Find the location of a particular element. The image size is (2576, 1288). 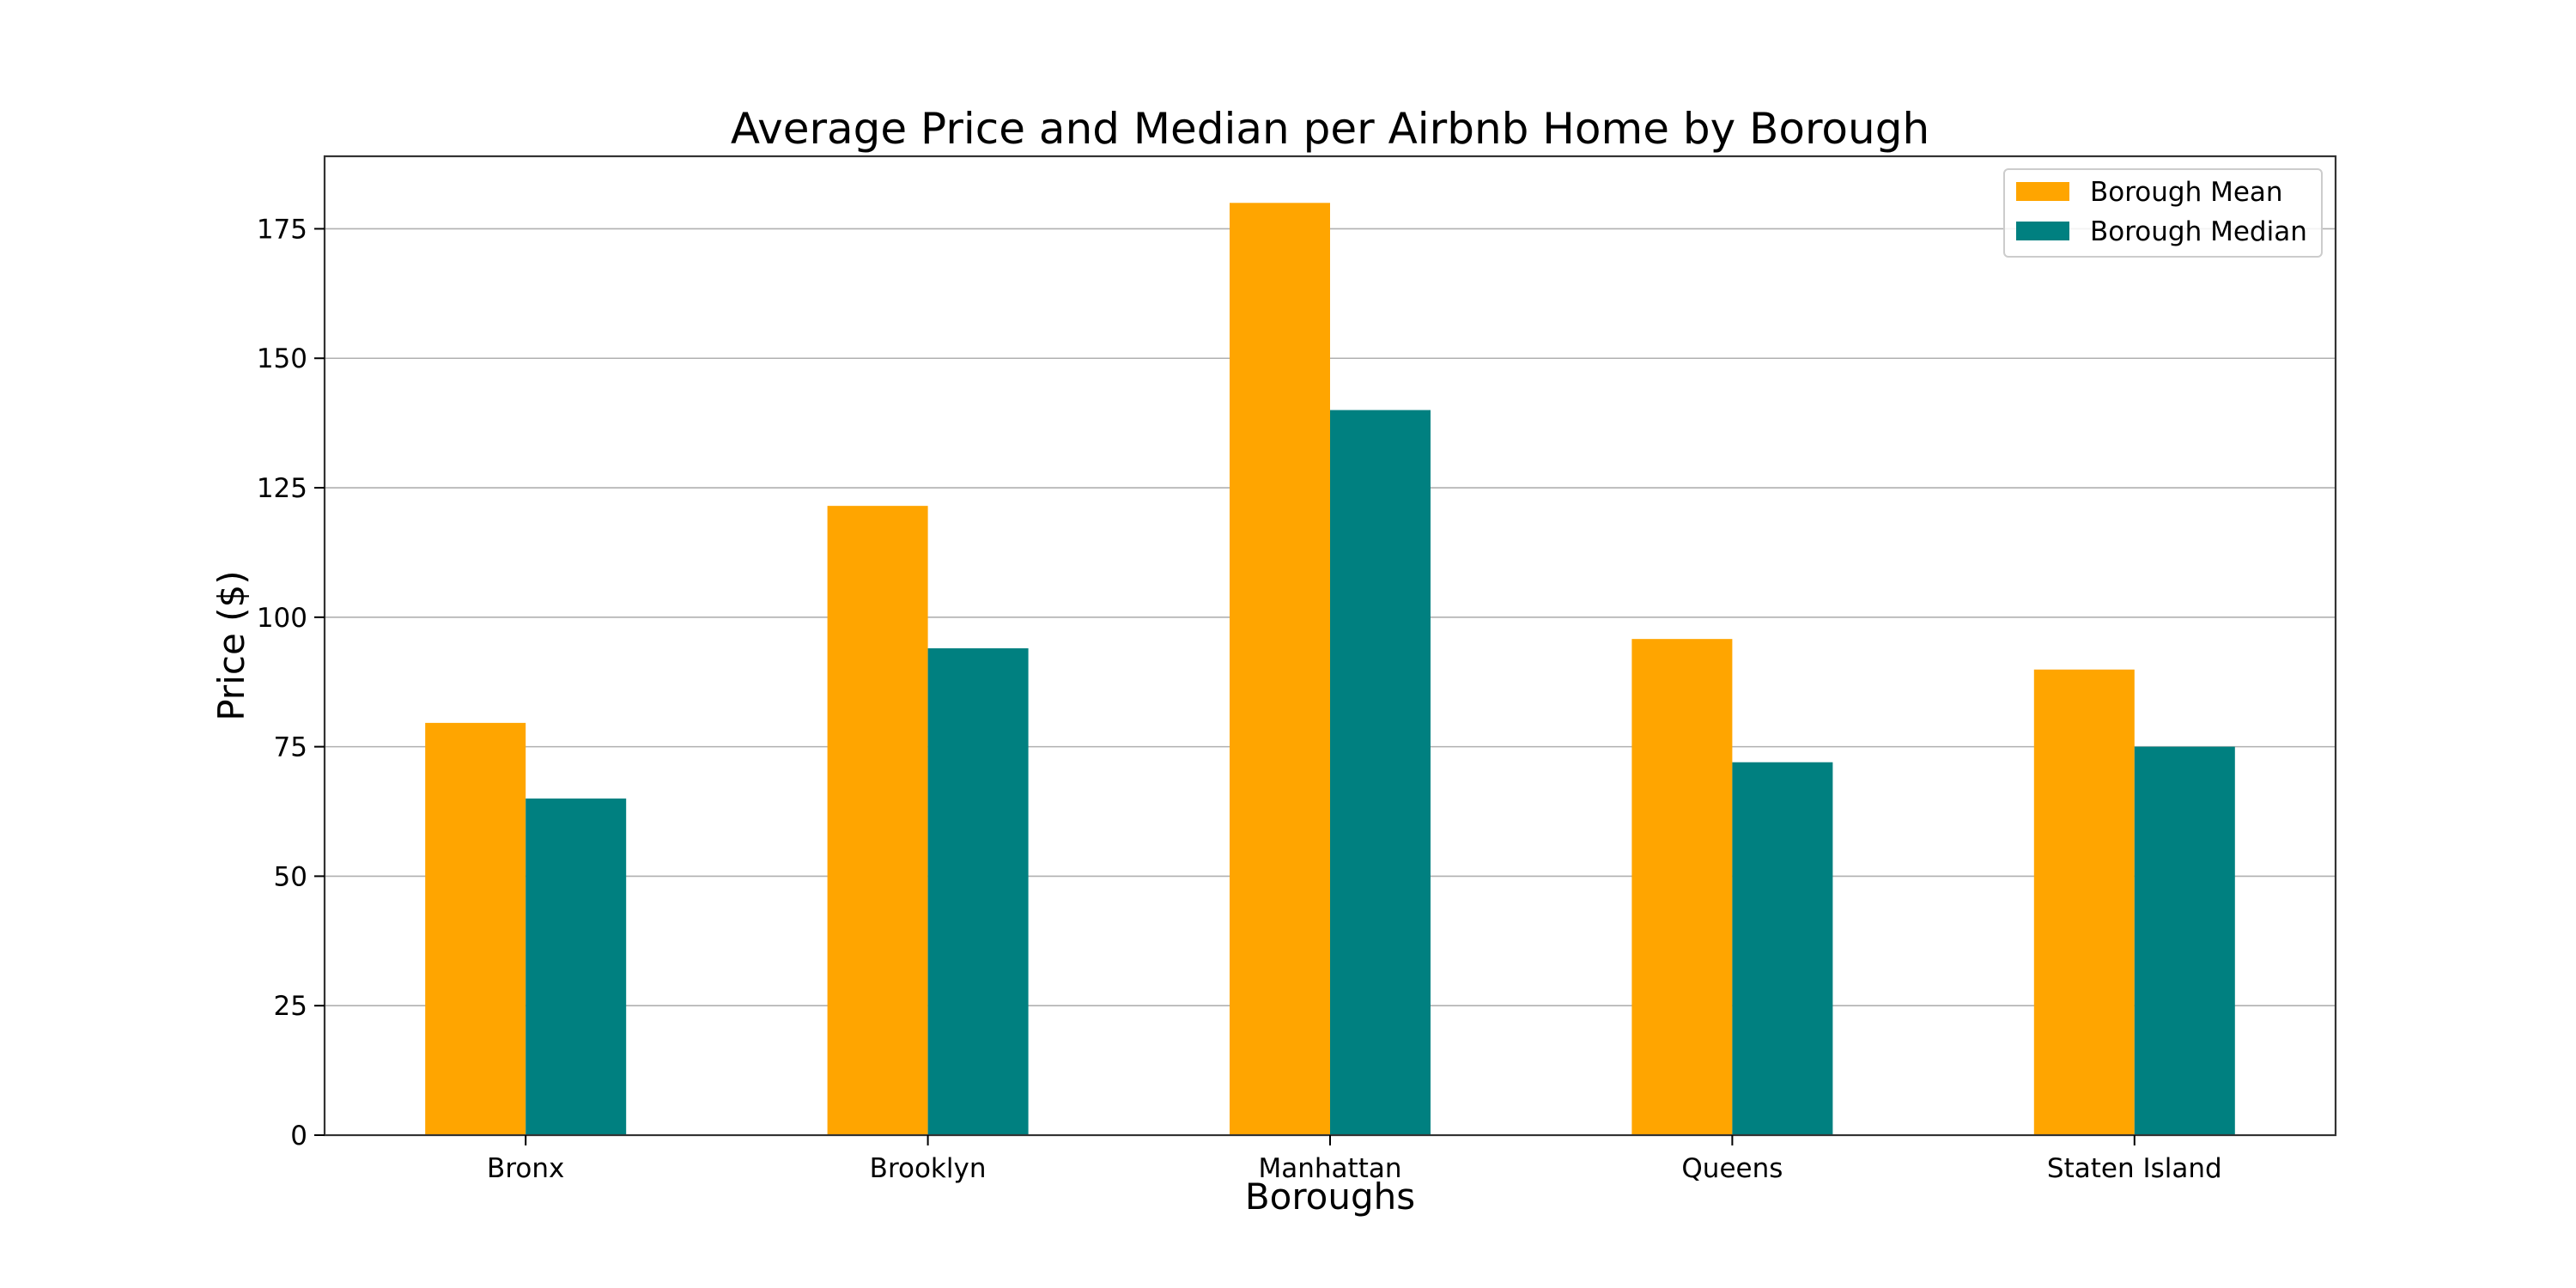

y-tick-label: 175 is located at coordinates (282, 229).